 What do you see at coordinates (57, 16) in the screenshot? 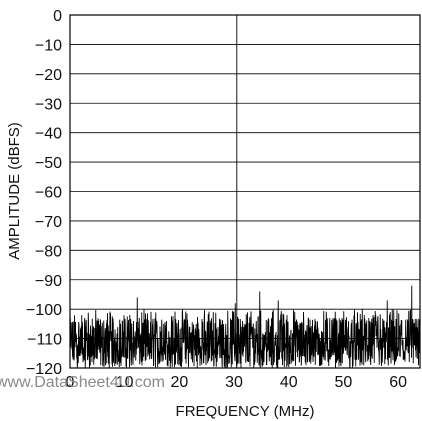
I see `y-tick-label: 0` at bounding box center [57, 16].